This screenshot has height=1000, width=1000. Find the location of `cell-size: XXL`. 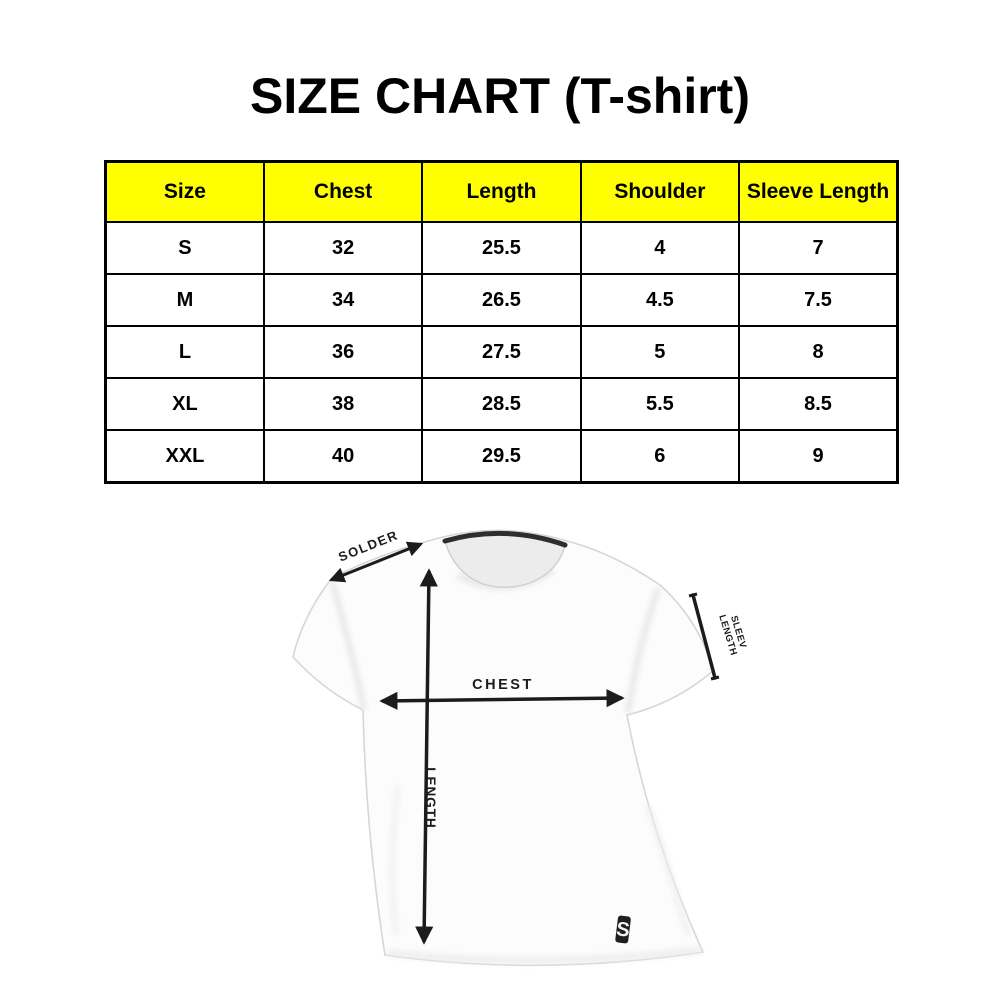

cell-size: XXL is located at coordinates (184, 456).